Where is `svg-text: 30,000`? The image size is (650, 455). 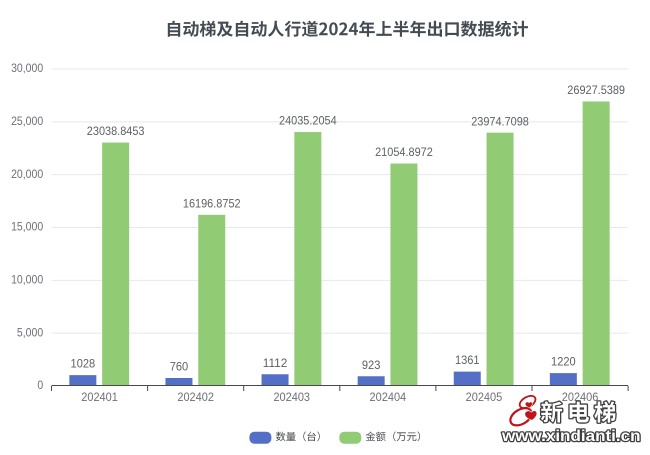
svg-text: 30,000 is located at coordinates (27, 68).